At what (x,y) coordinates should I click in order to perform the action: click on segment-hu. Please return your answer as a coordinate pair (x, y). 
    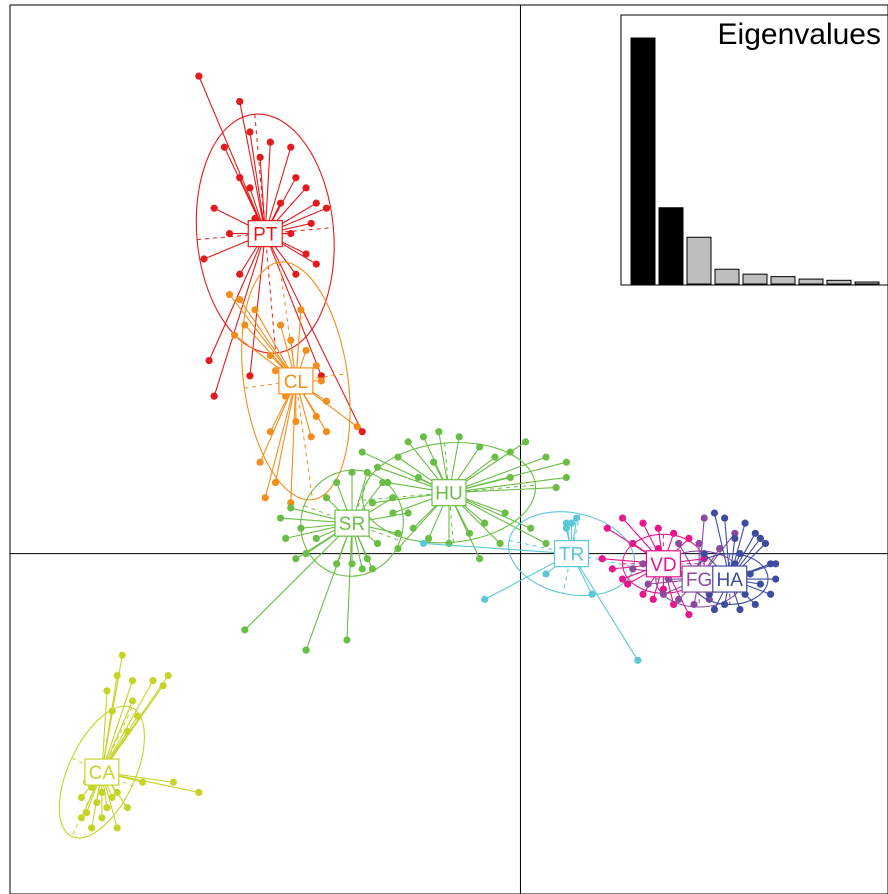
    Looking at the image, I should click on (507, 485).